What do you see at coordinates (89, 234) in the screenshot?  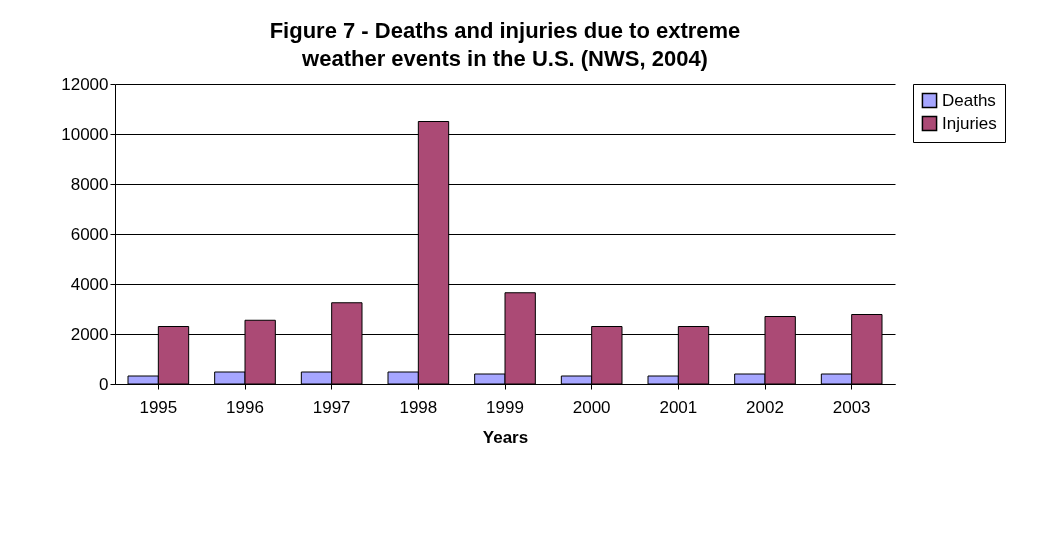 I see `y-tick-label: 6000` at bounding box center [89, 234].